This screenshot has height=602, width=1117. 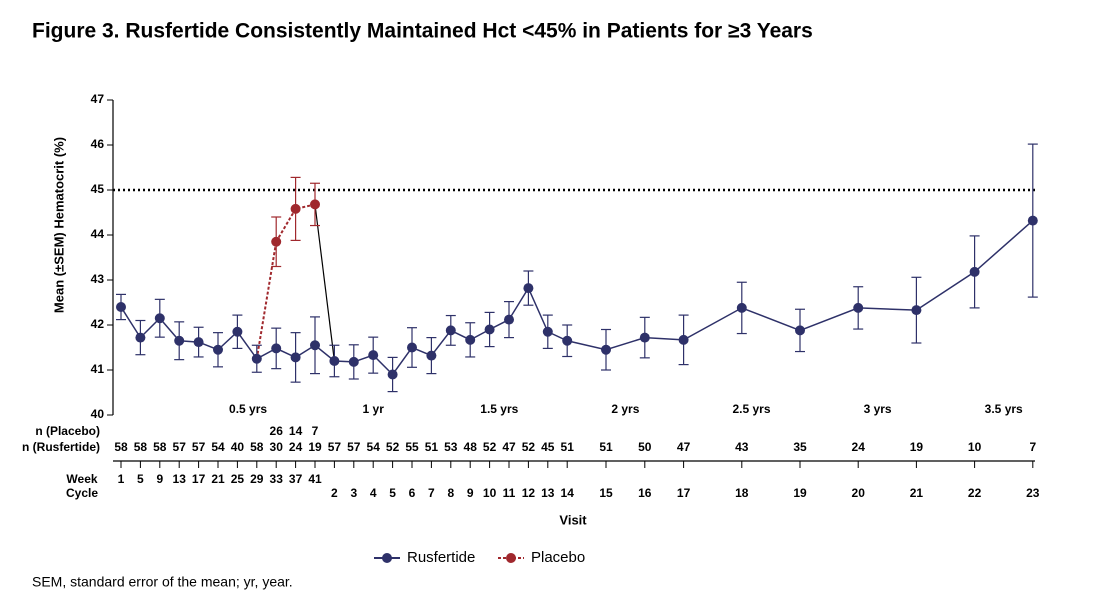 I want to click on n-value: 53, so click(x=451, y=447).